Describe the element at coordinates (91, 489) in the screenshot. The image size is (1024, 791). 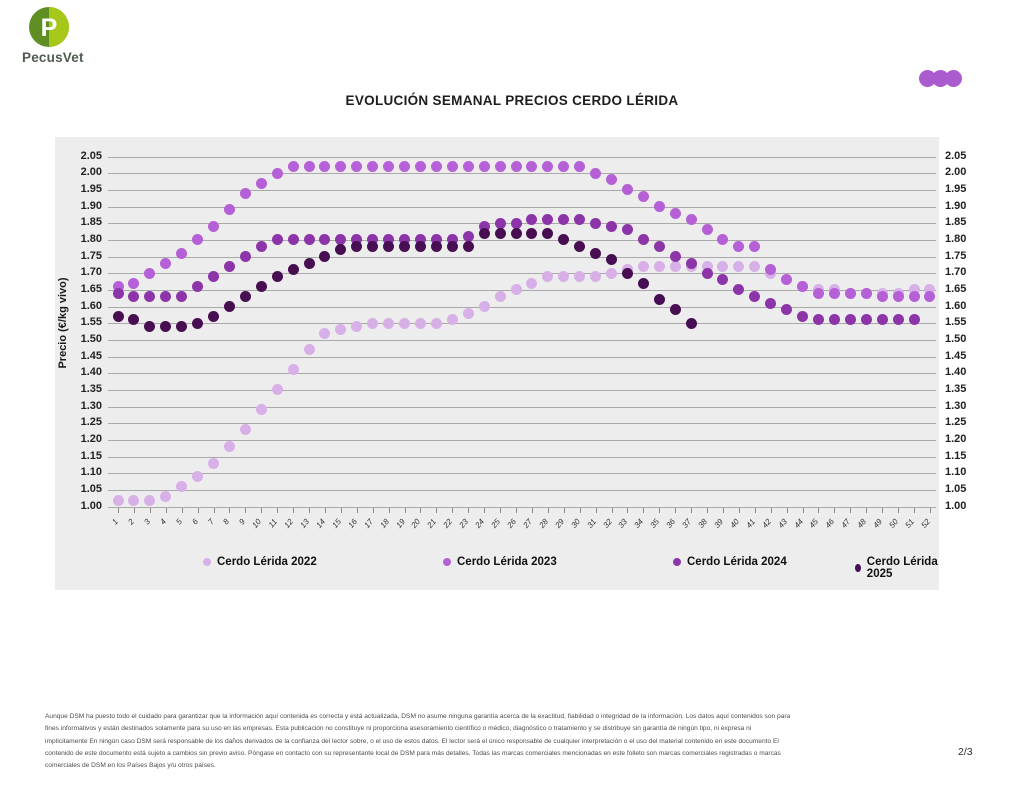
I see `y-tick-label: 1.05` at that location.